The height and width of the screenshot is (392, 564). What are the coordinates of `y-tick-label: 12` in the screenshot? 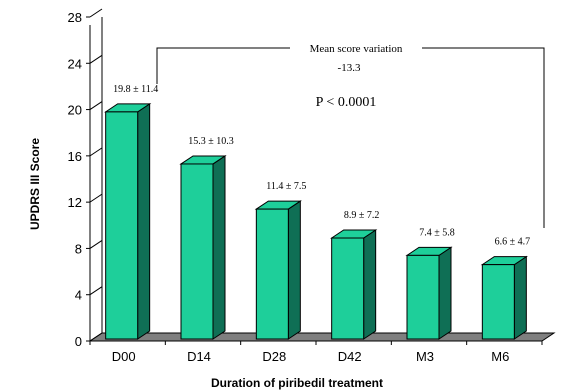 It's located at (75, 202).